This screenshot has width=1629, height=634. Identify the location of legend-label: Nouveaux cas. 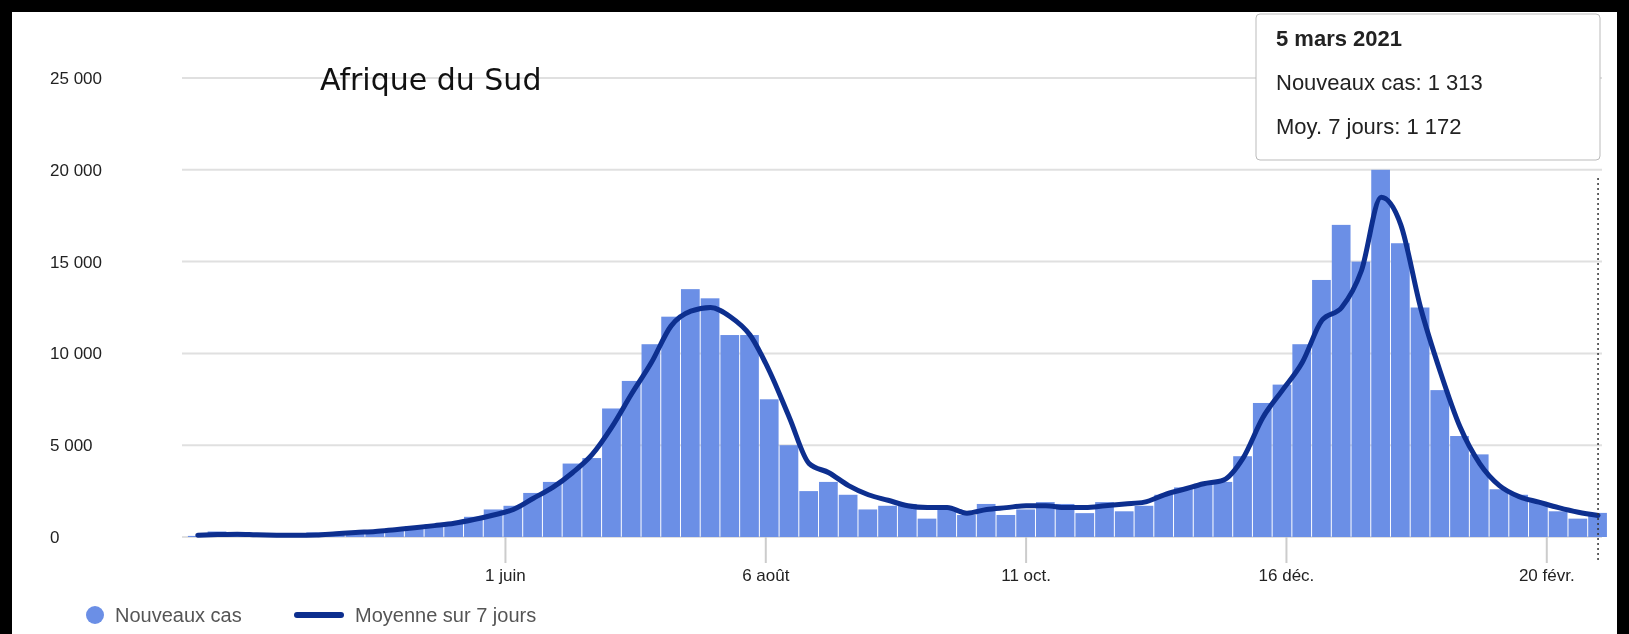
(178, 615).